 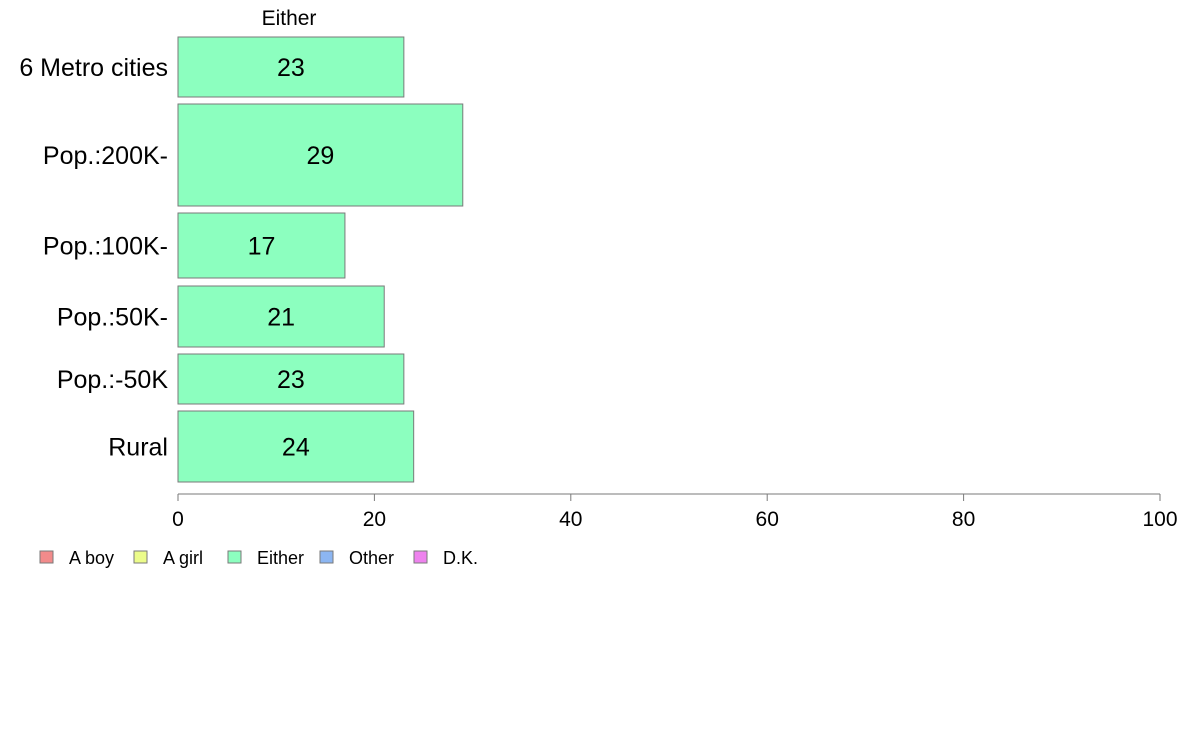 I want to click on bar-value-label: 17, so click(x=262, y=247).